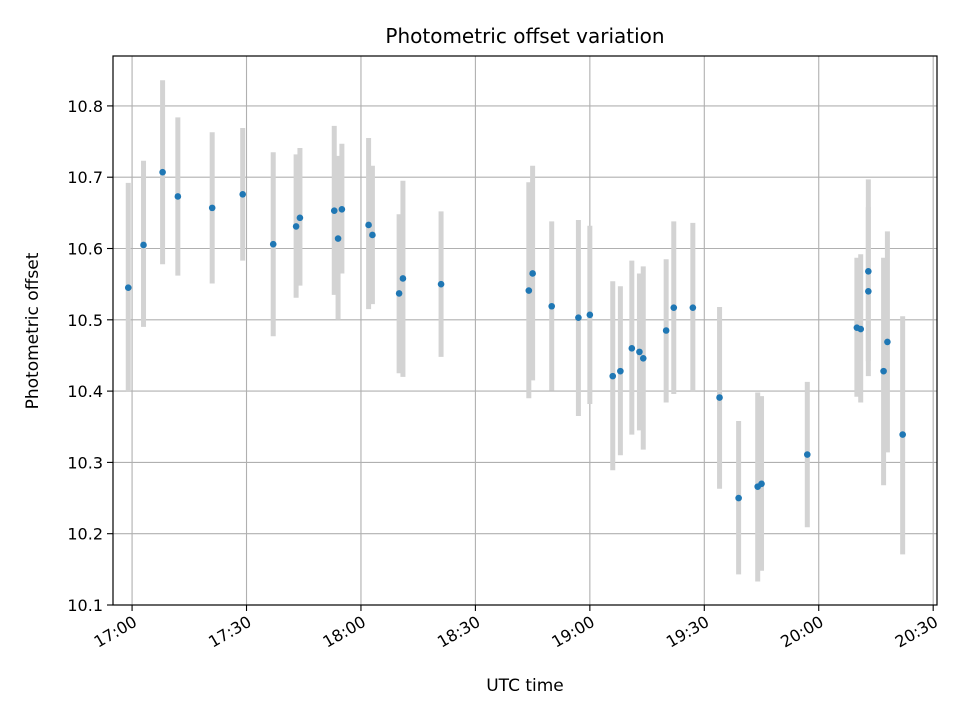 The height and width of the screenshot is (720, 960). I want to click on y-tick-label: 10.8, so click(85, 106).